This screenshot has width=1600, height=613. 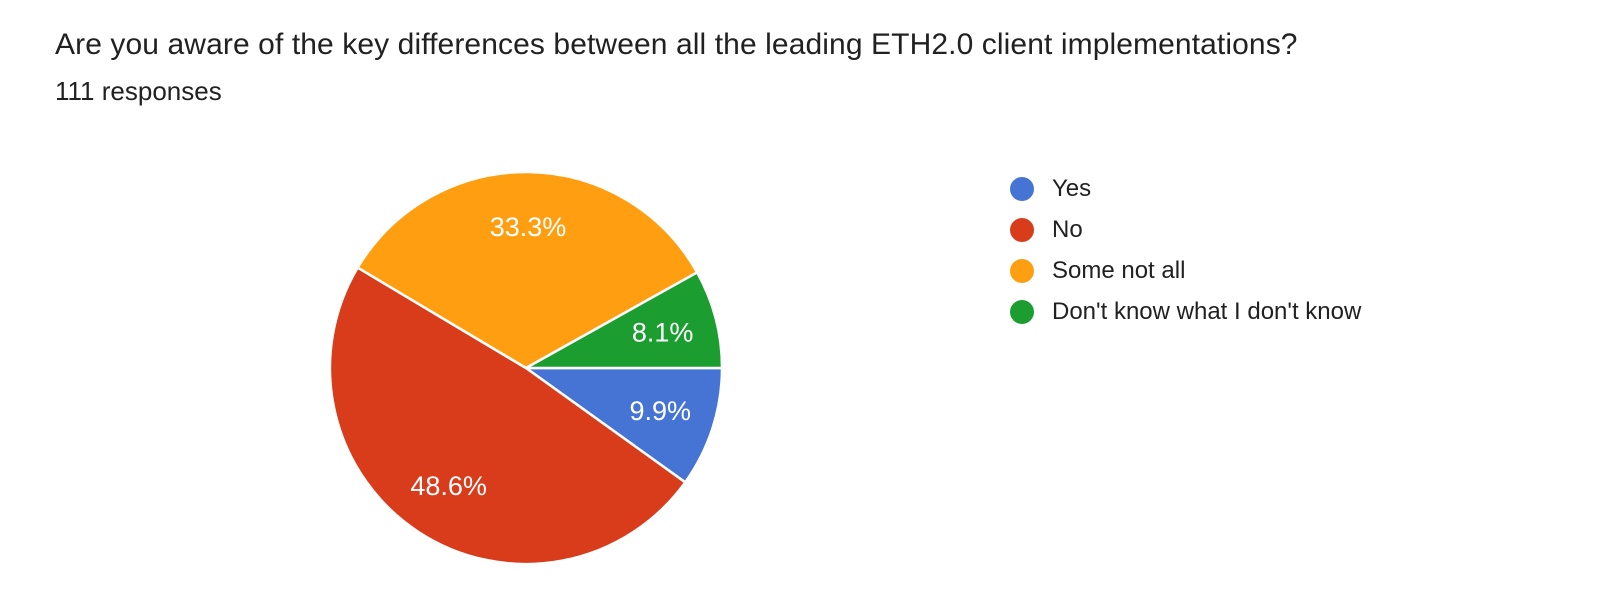 I want to click on legend-item-no: No, so click(x=1185, y=229).